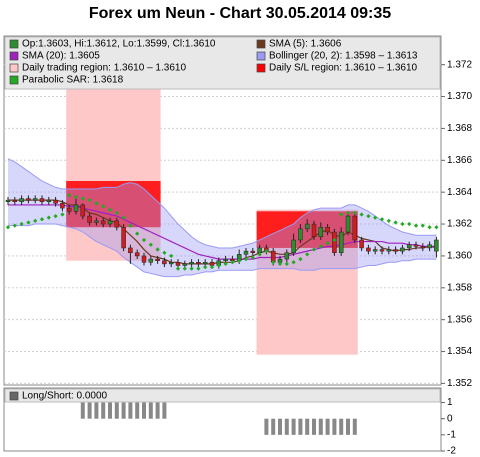 This screenshot has width=480, height=457. I want to click on legend-label: Daily S/L region: 1.3610 – 1.3610, so click(343, 68).